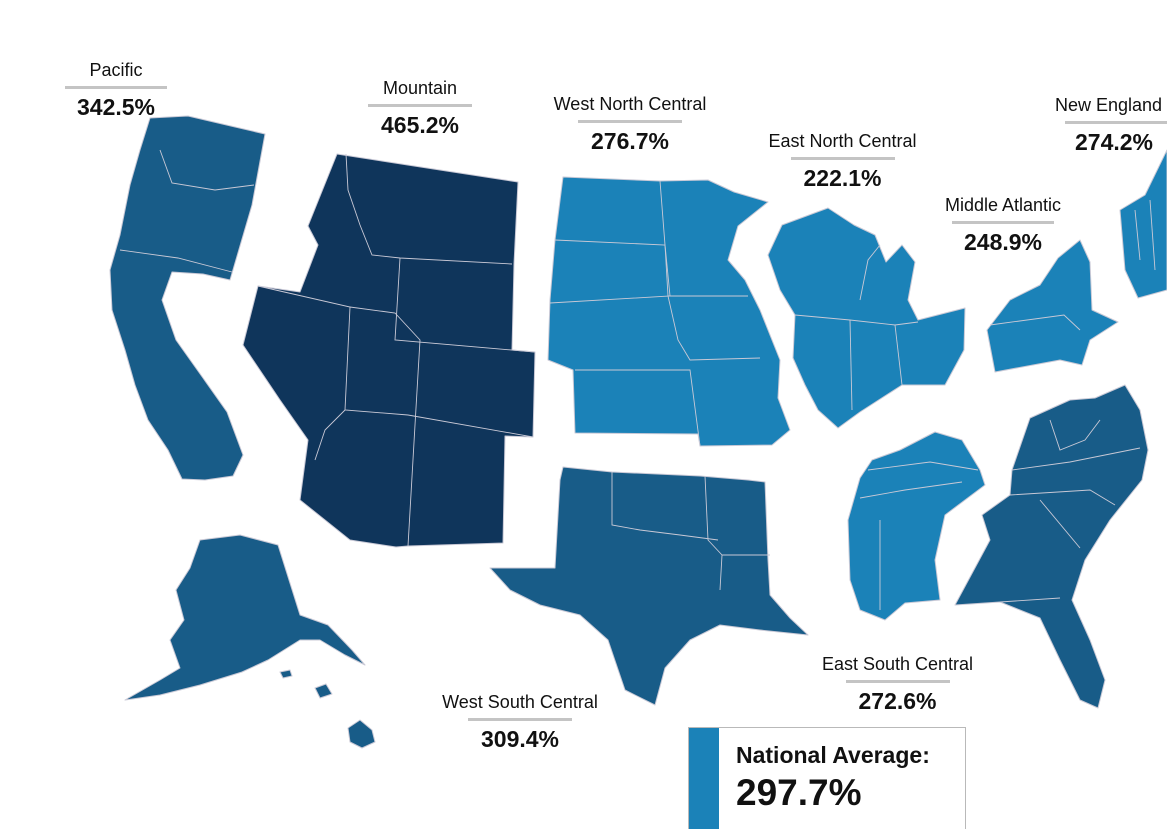  I want to click on region-west-north-central-shape, so click(669, 311).